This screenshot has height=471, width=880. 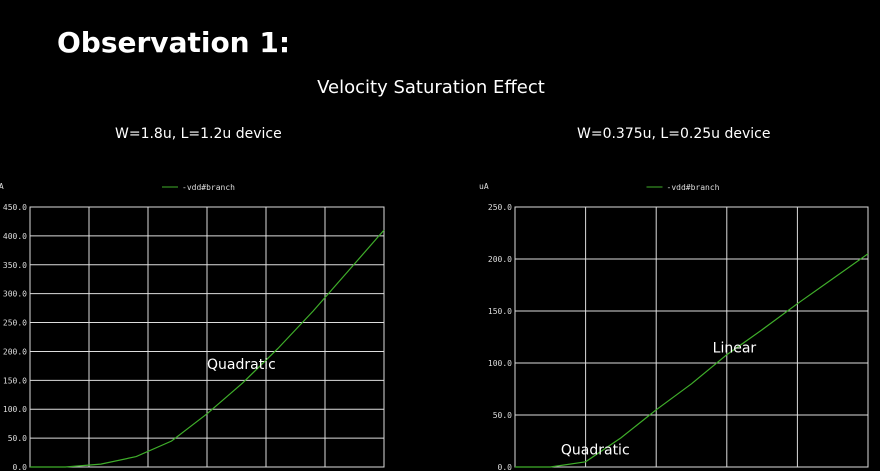 I want to click on left-y-tick-label: 400.0, so click(x=15, y=236).